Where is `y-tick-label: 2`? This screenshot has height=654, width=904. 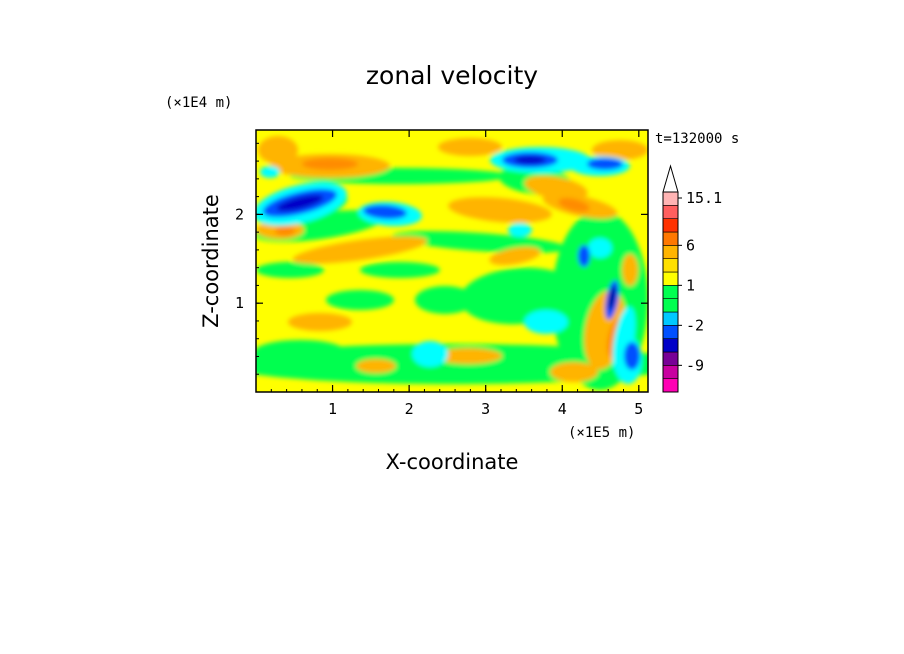
y-tick-label: 2 is located at coordinates (239, 214).